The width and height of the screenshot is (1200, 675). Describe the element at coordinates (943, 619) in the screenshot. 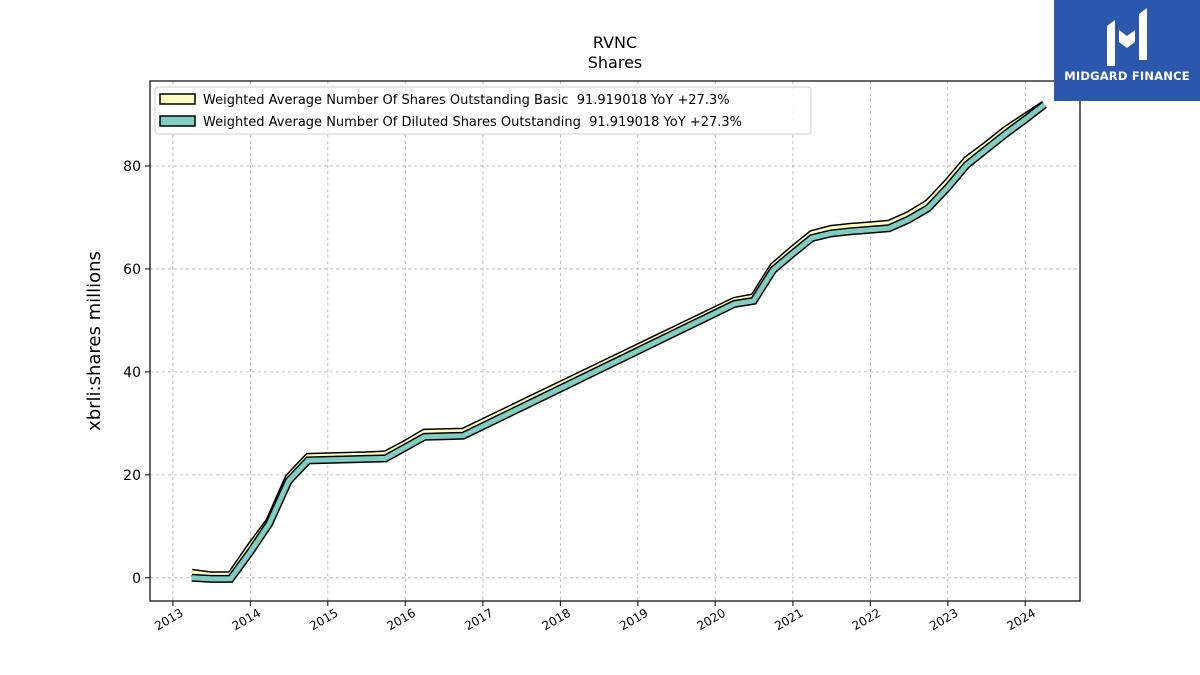

I see `x-tick-label: 2023` at that location.